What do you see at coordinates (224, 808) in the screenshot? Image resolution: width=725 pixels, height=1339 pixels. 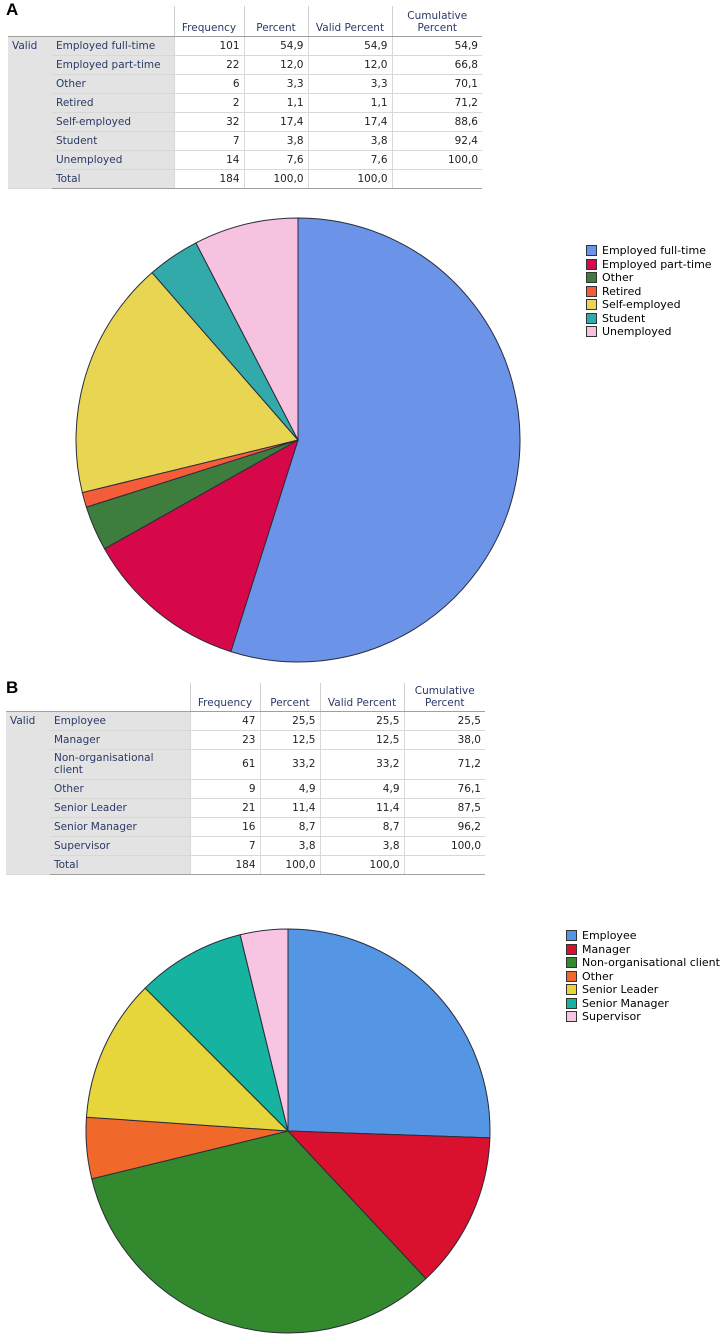 I see `cell-frequency: 21` at bounding box center [224, 808].